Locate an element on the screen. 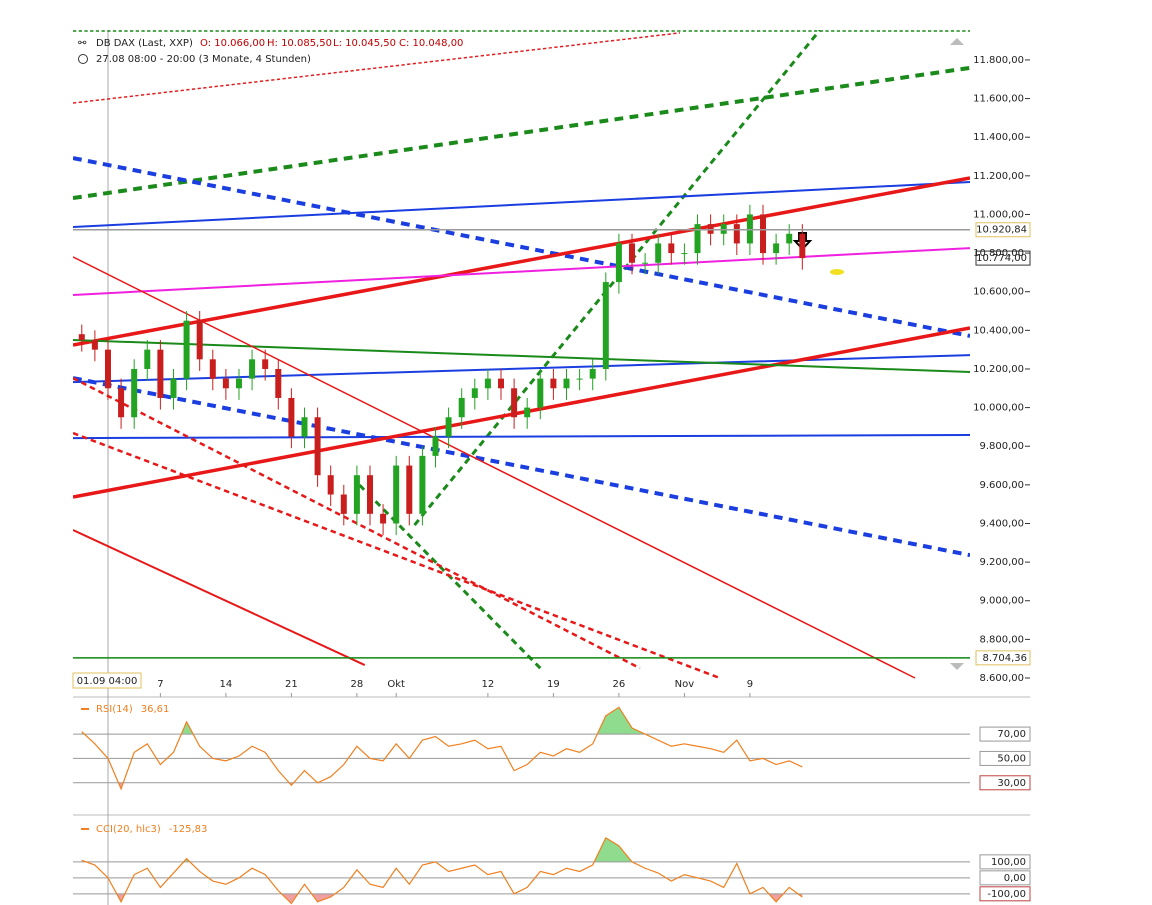 The height and width of the screenshot is (905, 1152). x-tick-label: 9 is located at coordinates (750, 684).